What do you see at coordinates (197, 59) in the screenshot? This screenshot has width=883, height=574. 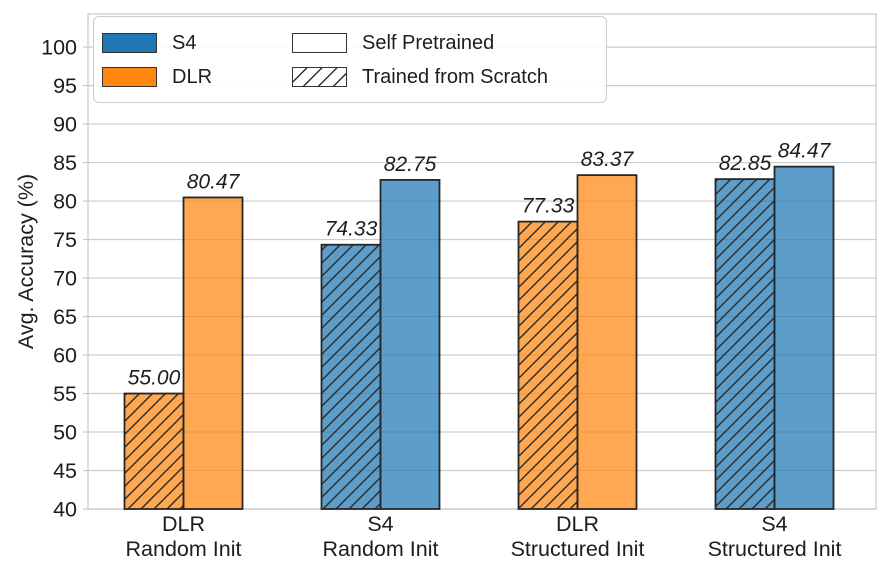 I see `legend-column-models: S4 DLR` at bounding box center [197, 59].